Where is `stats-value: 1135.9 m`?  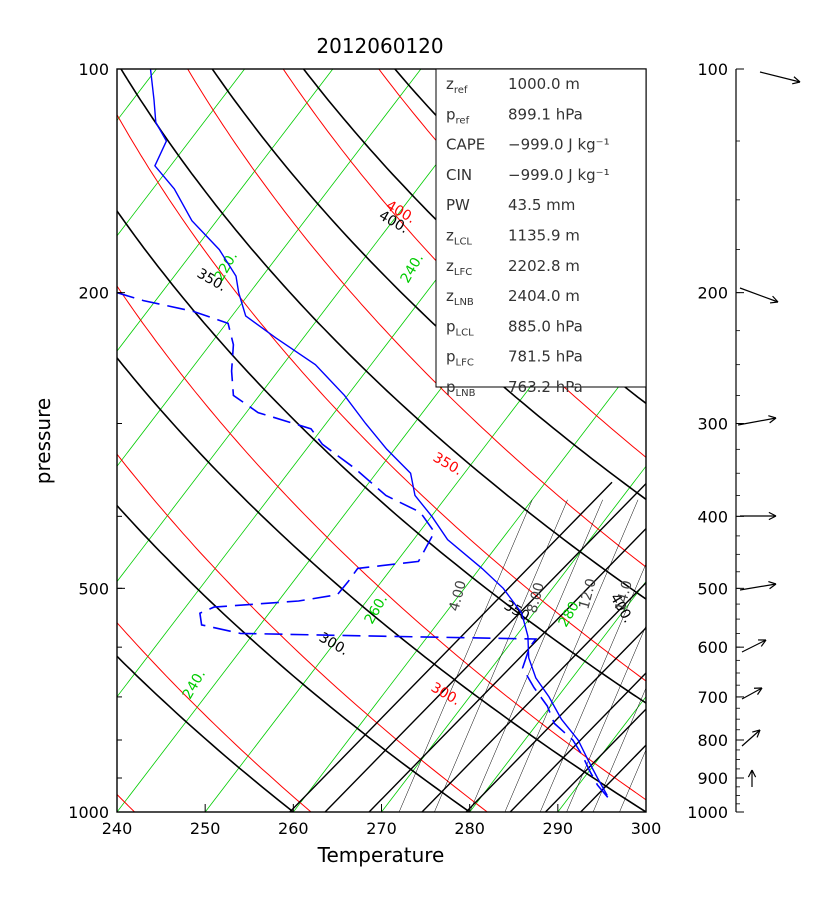 stats-value: 1135.9 m is located at coordinates (544, 236).